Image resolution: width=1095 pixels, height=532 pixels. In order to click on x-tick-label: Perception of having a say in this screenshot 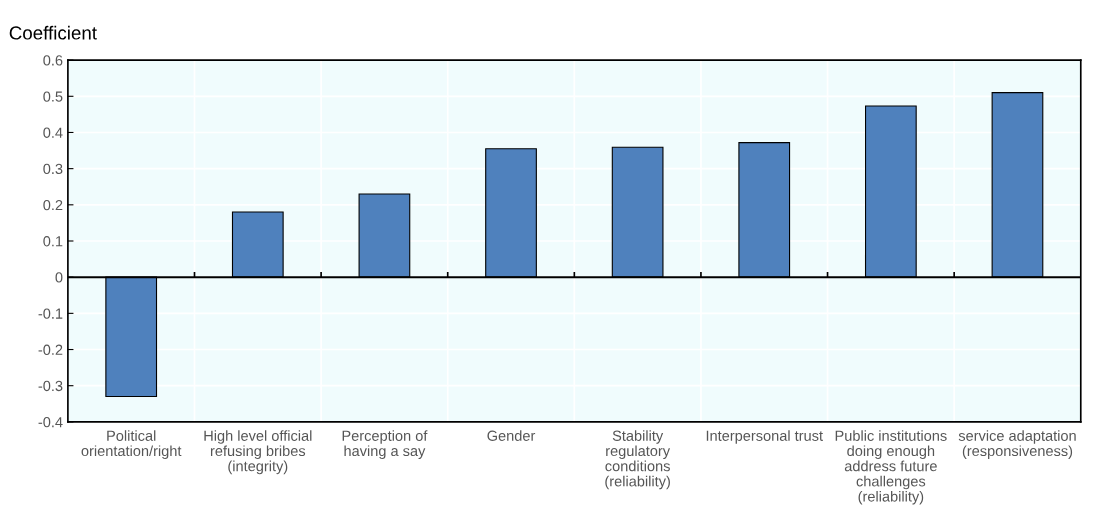, I will do `click(385, 444)`.